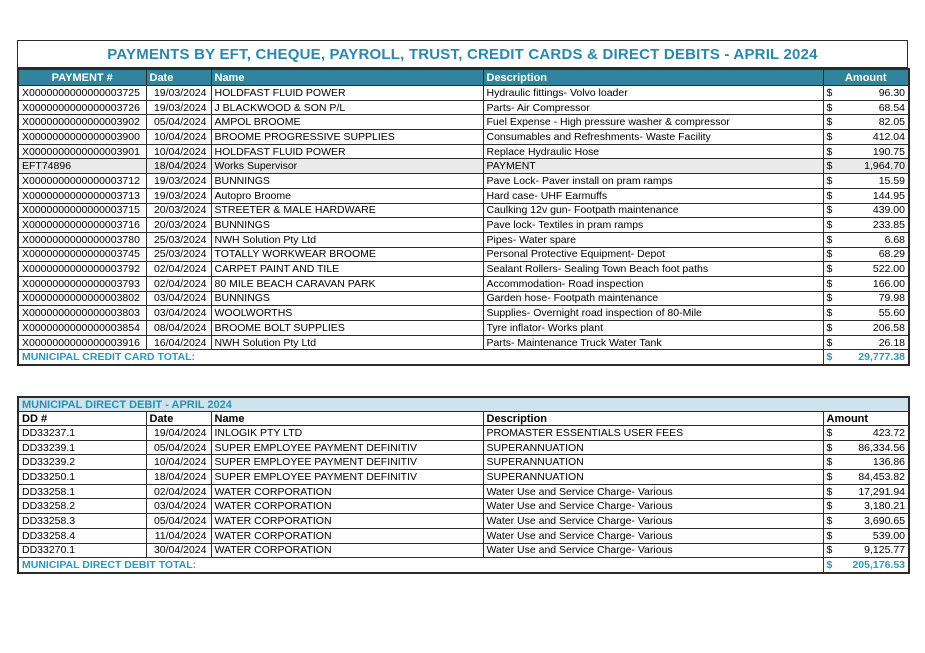 The image size is (925, 653). I want to click on cell-amount: $539.00, so click(866, 535).